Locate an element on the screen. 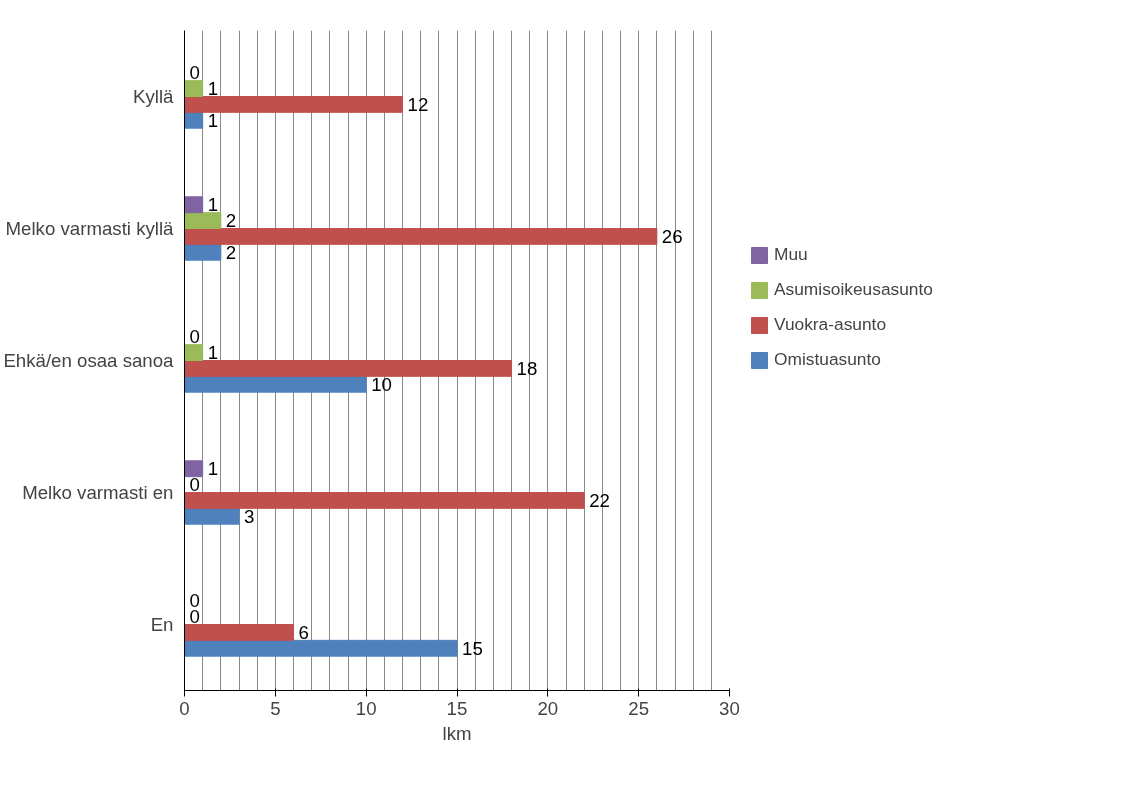  x-tick-label: 5 is located at coordinates (275, 708).